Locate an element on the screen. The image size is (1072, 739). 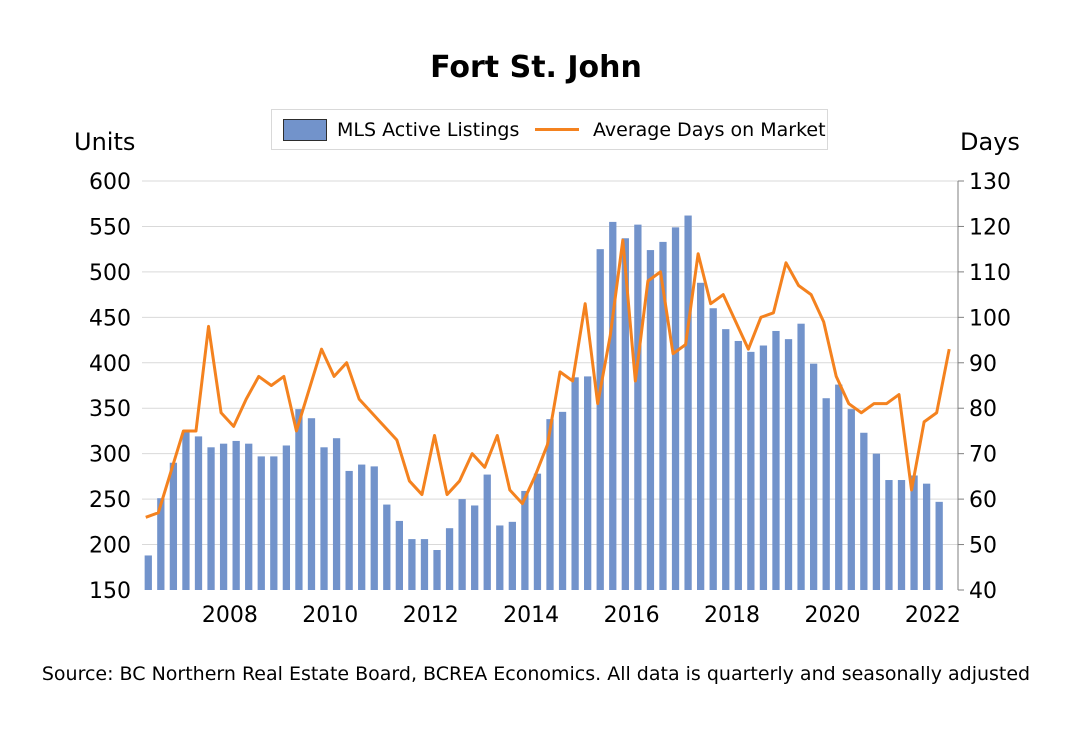
right-tick-label: 100 is located at coordinates (990, 318).